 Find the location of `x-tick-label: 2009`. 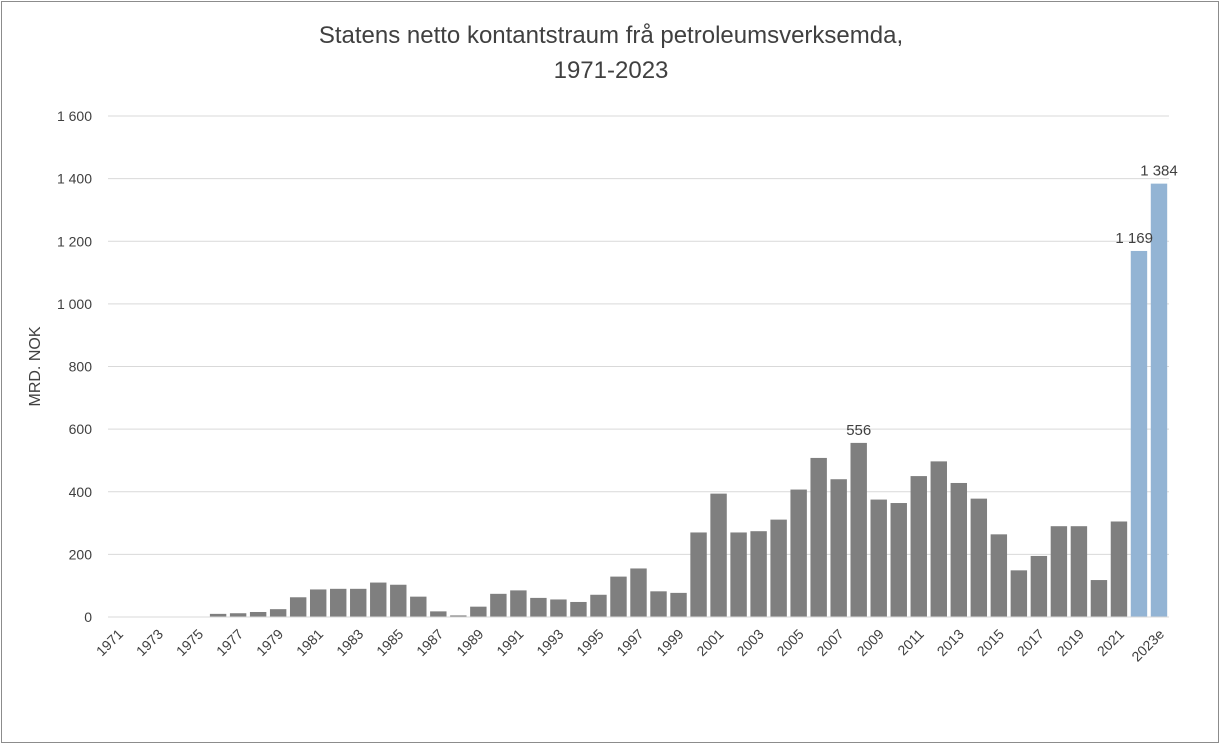

x-tick-label: 2009 is located at coordinates (870, 642).